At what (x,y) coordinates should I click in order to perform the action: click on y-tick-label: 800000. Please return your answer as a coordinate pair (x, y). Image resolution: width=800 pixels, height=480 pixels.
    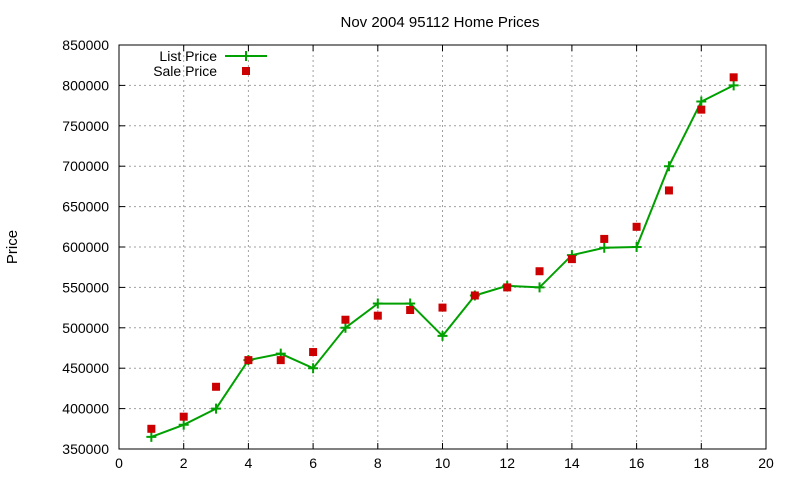
    Looking at the image, I should click on (85, 85).